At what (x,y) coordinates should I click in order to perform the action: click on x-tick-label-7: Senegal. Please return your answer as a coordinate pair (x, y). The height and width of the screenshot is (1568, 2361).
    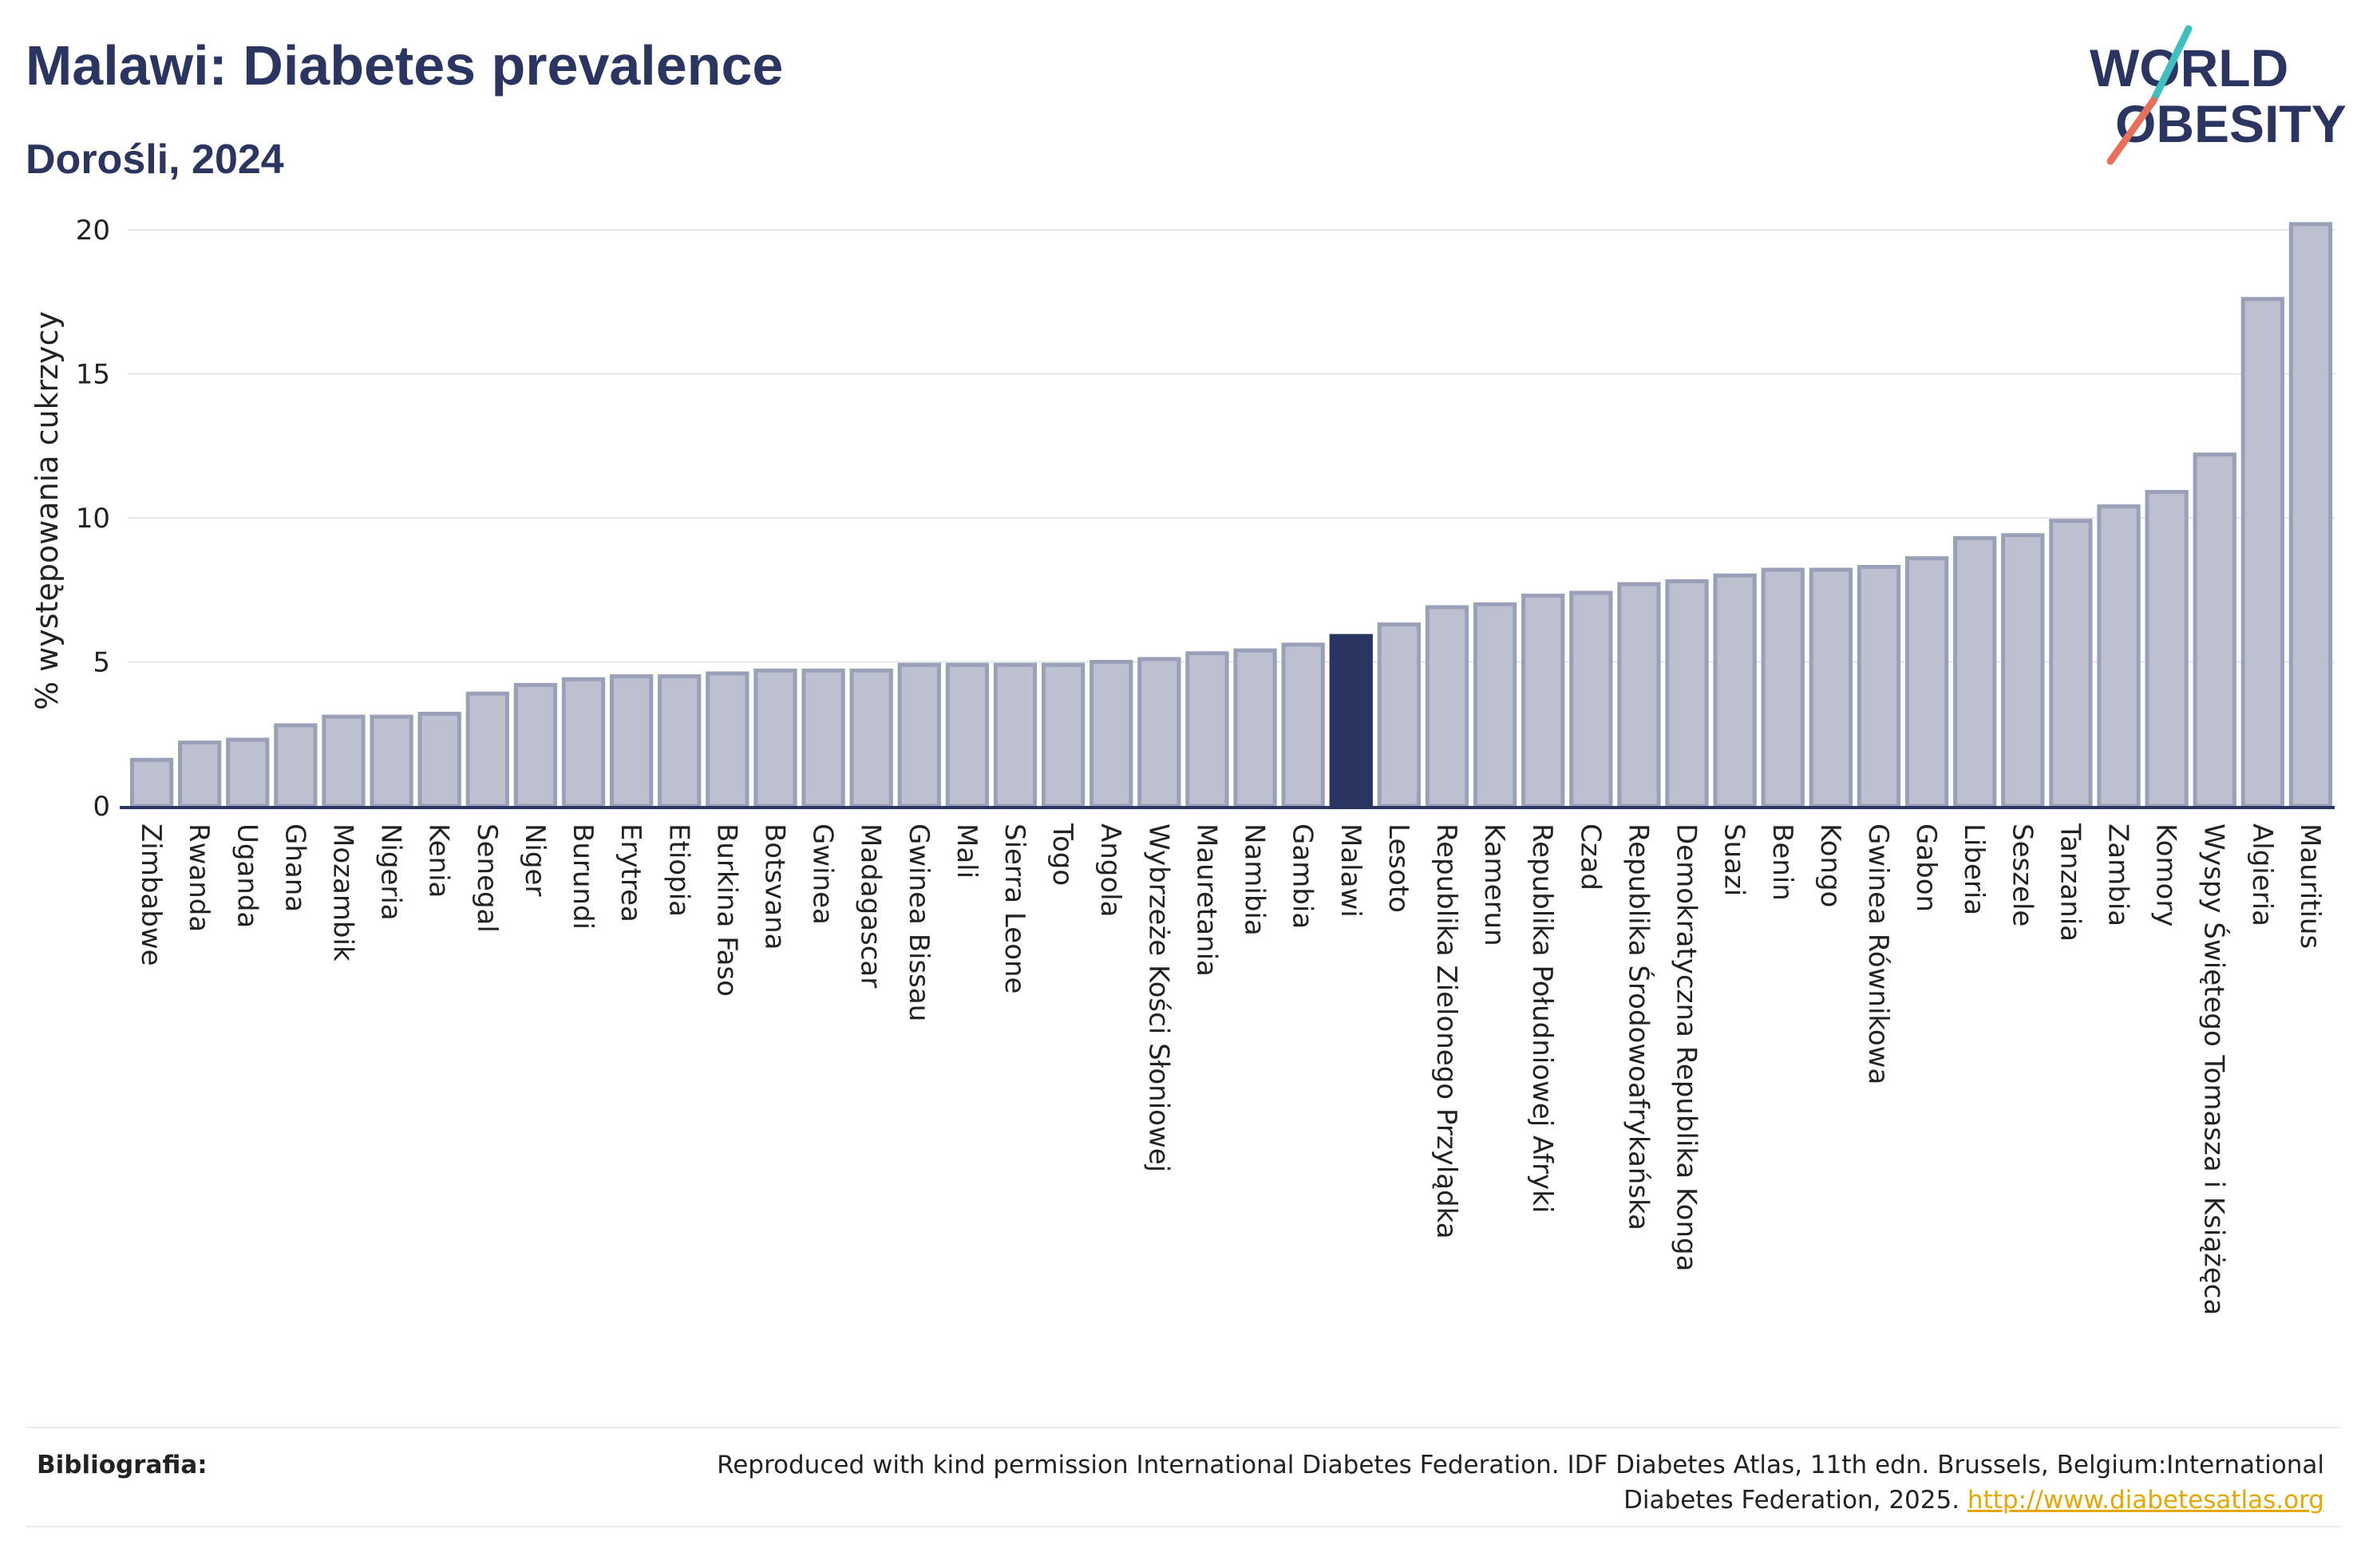
    Looking at the image, I should click on (487, 878).